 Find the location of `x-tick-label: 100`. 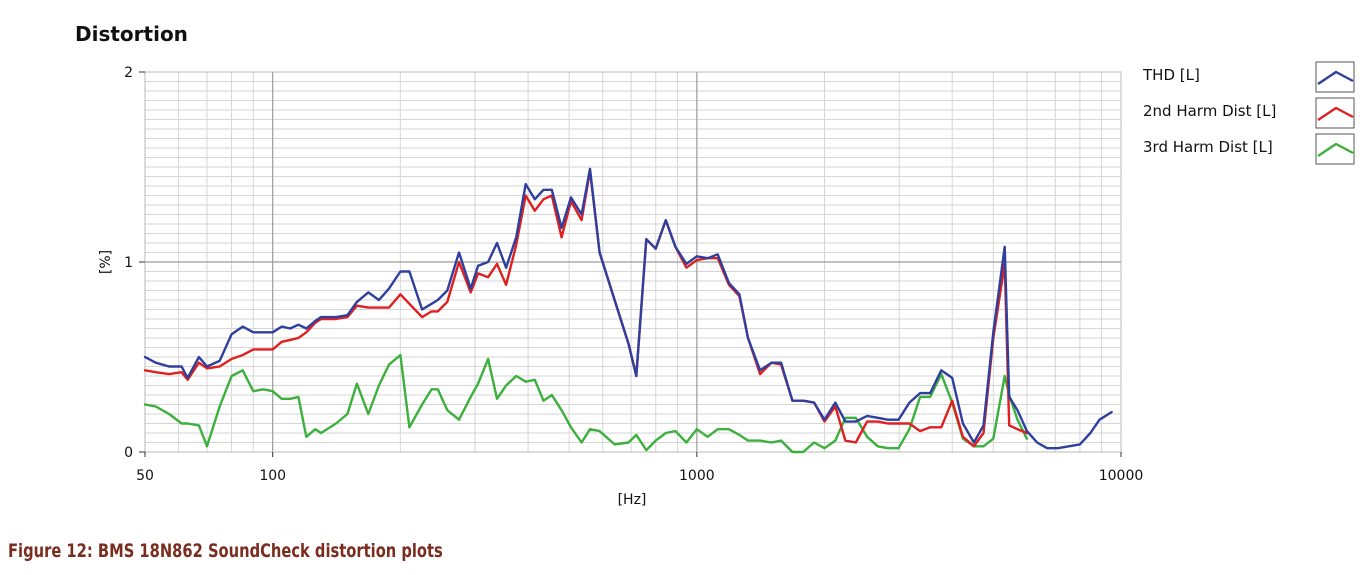

x-tick-label: 100 is located at coordinates (272, 476).